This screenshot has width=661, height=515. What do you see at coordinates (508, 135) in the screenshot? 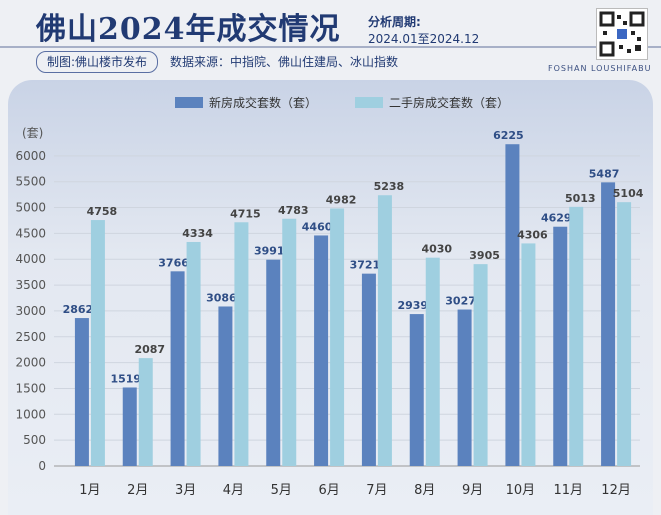
I see `data-label: 6225` at bounding box center [508, 135].